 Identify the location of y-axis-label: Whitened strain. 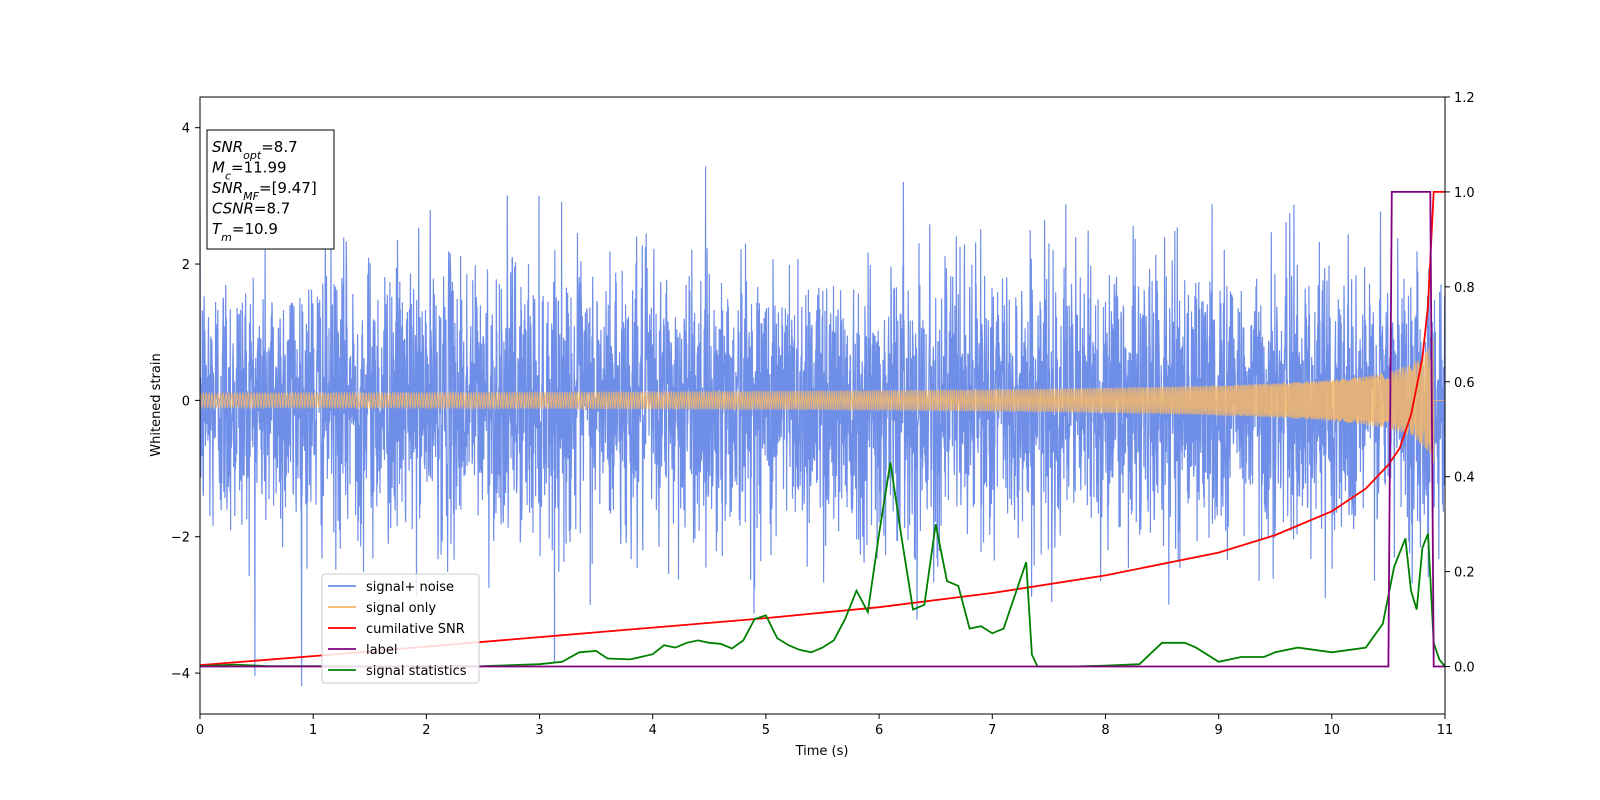
(156, 404).